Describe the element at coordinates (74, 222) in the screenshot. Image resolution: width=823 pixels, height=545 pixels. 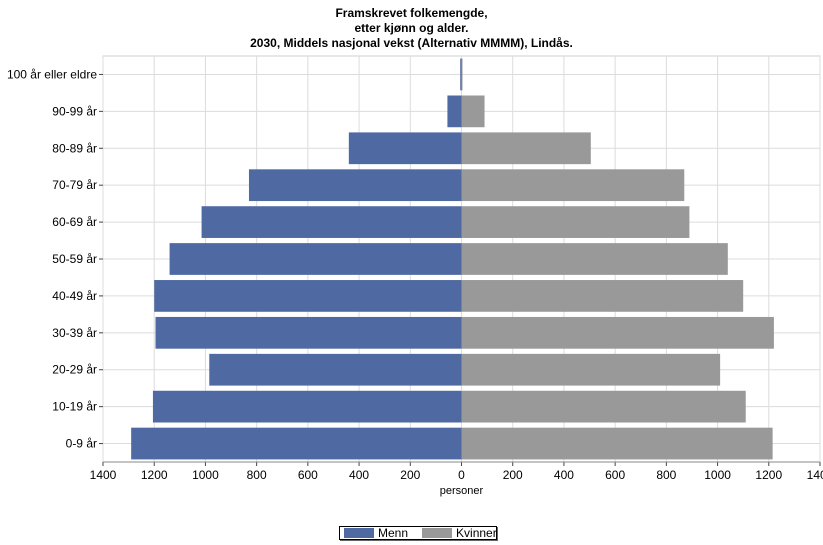
I see `y-tick-label: 60-69 år` at that location.